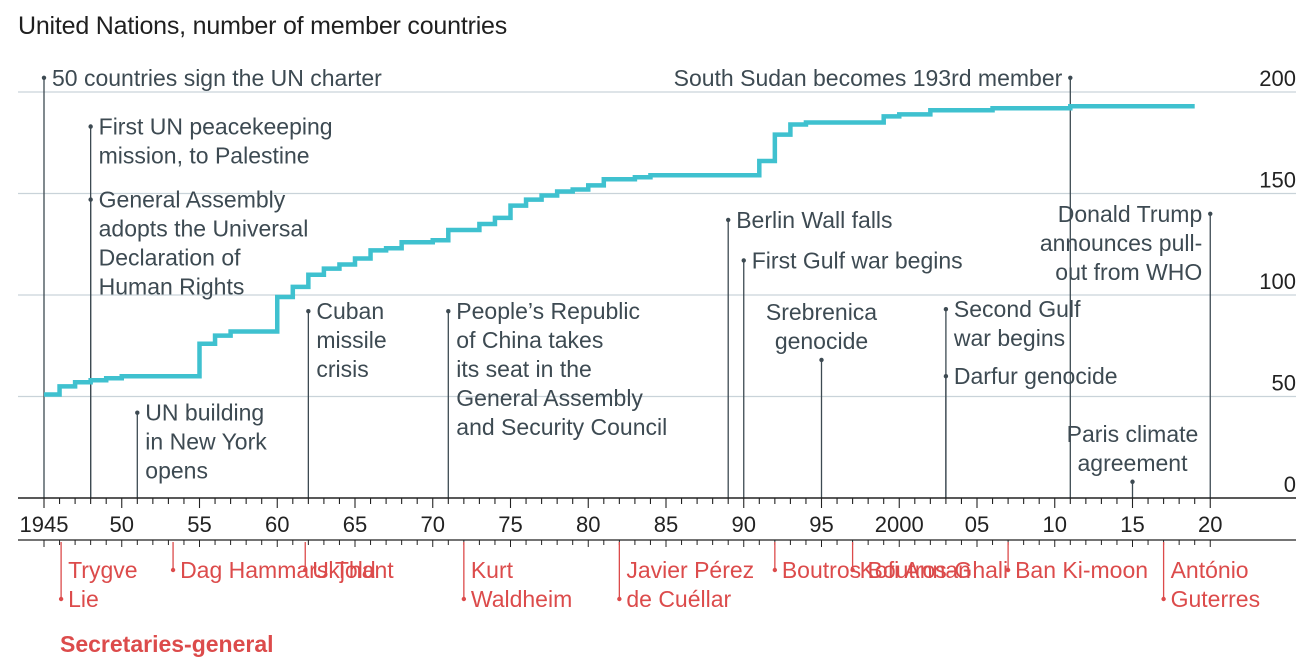  Describe the element at coordinates (521, 599) in the screenshot. I see `sg-name: Waldheim` at that location.